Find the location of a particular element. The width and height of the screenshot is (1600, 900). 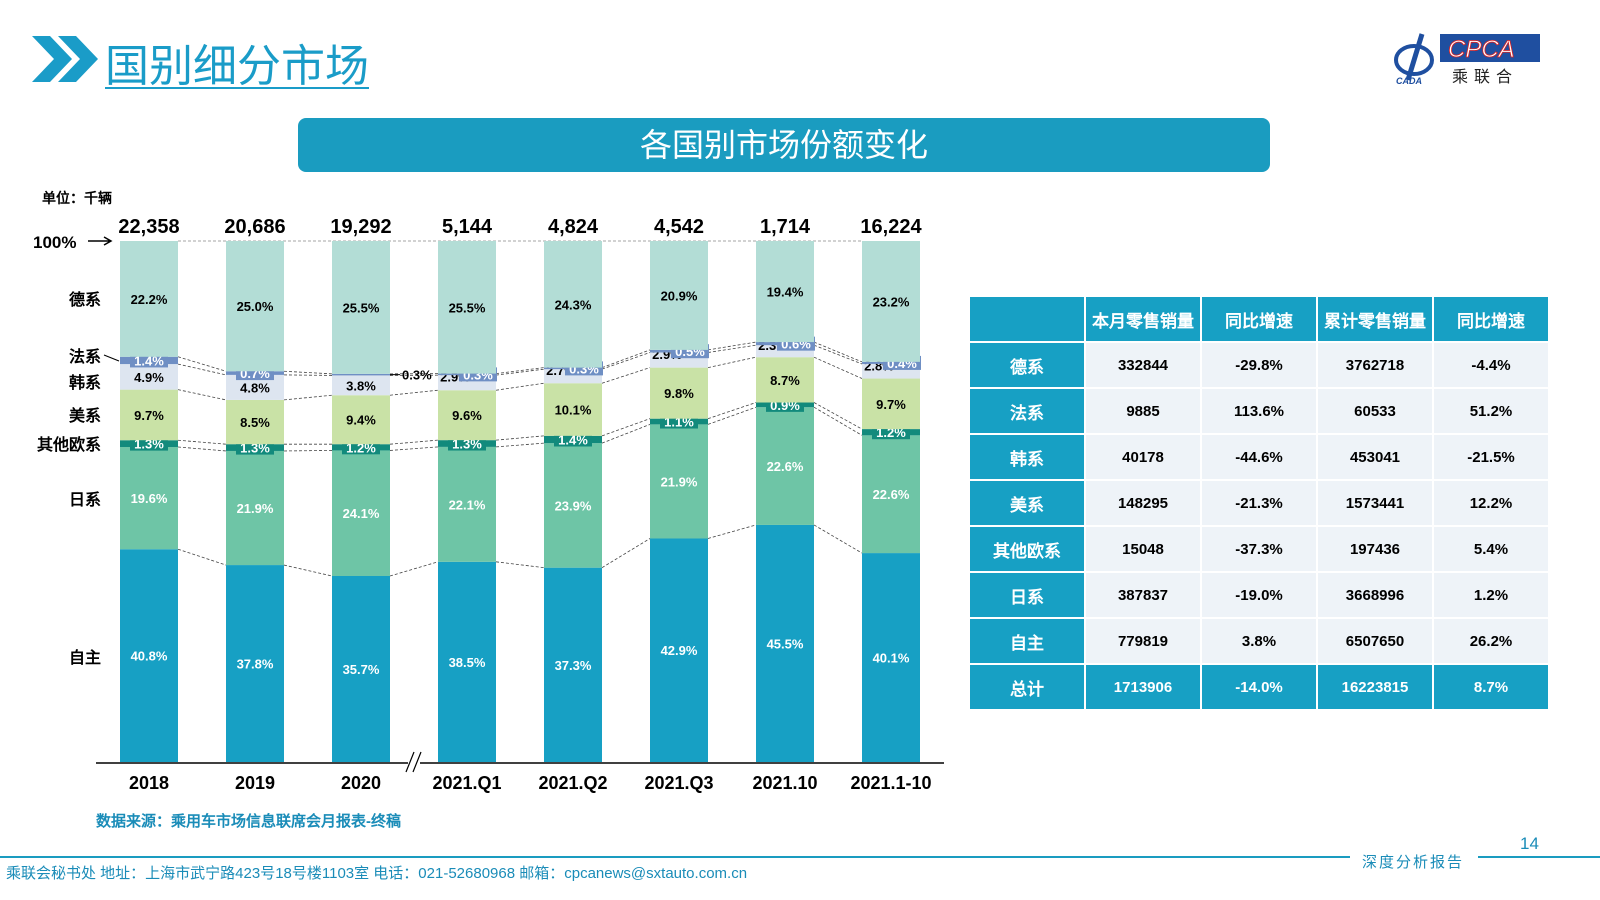

data-label: 9.6% is located at coordinates (467, 415).